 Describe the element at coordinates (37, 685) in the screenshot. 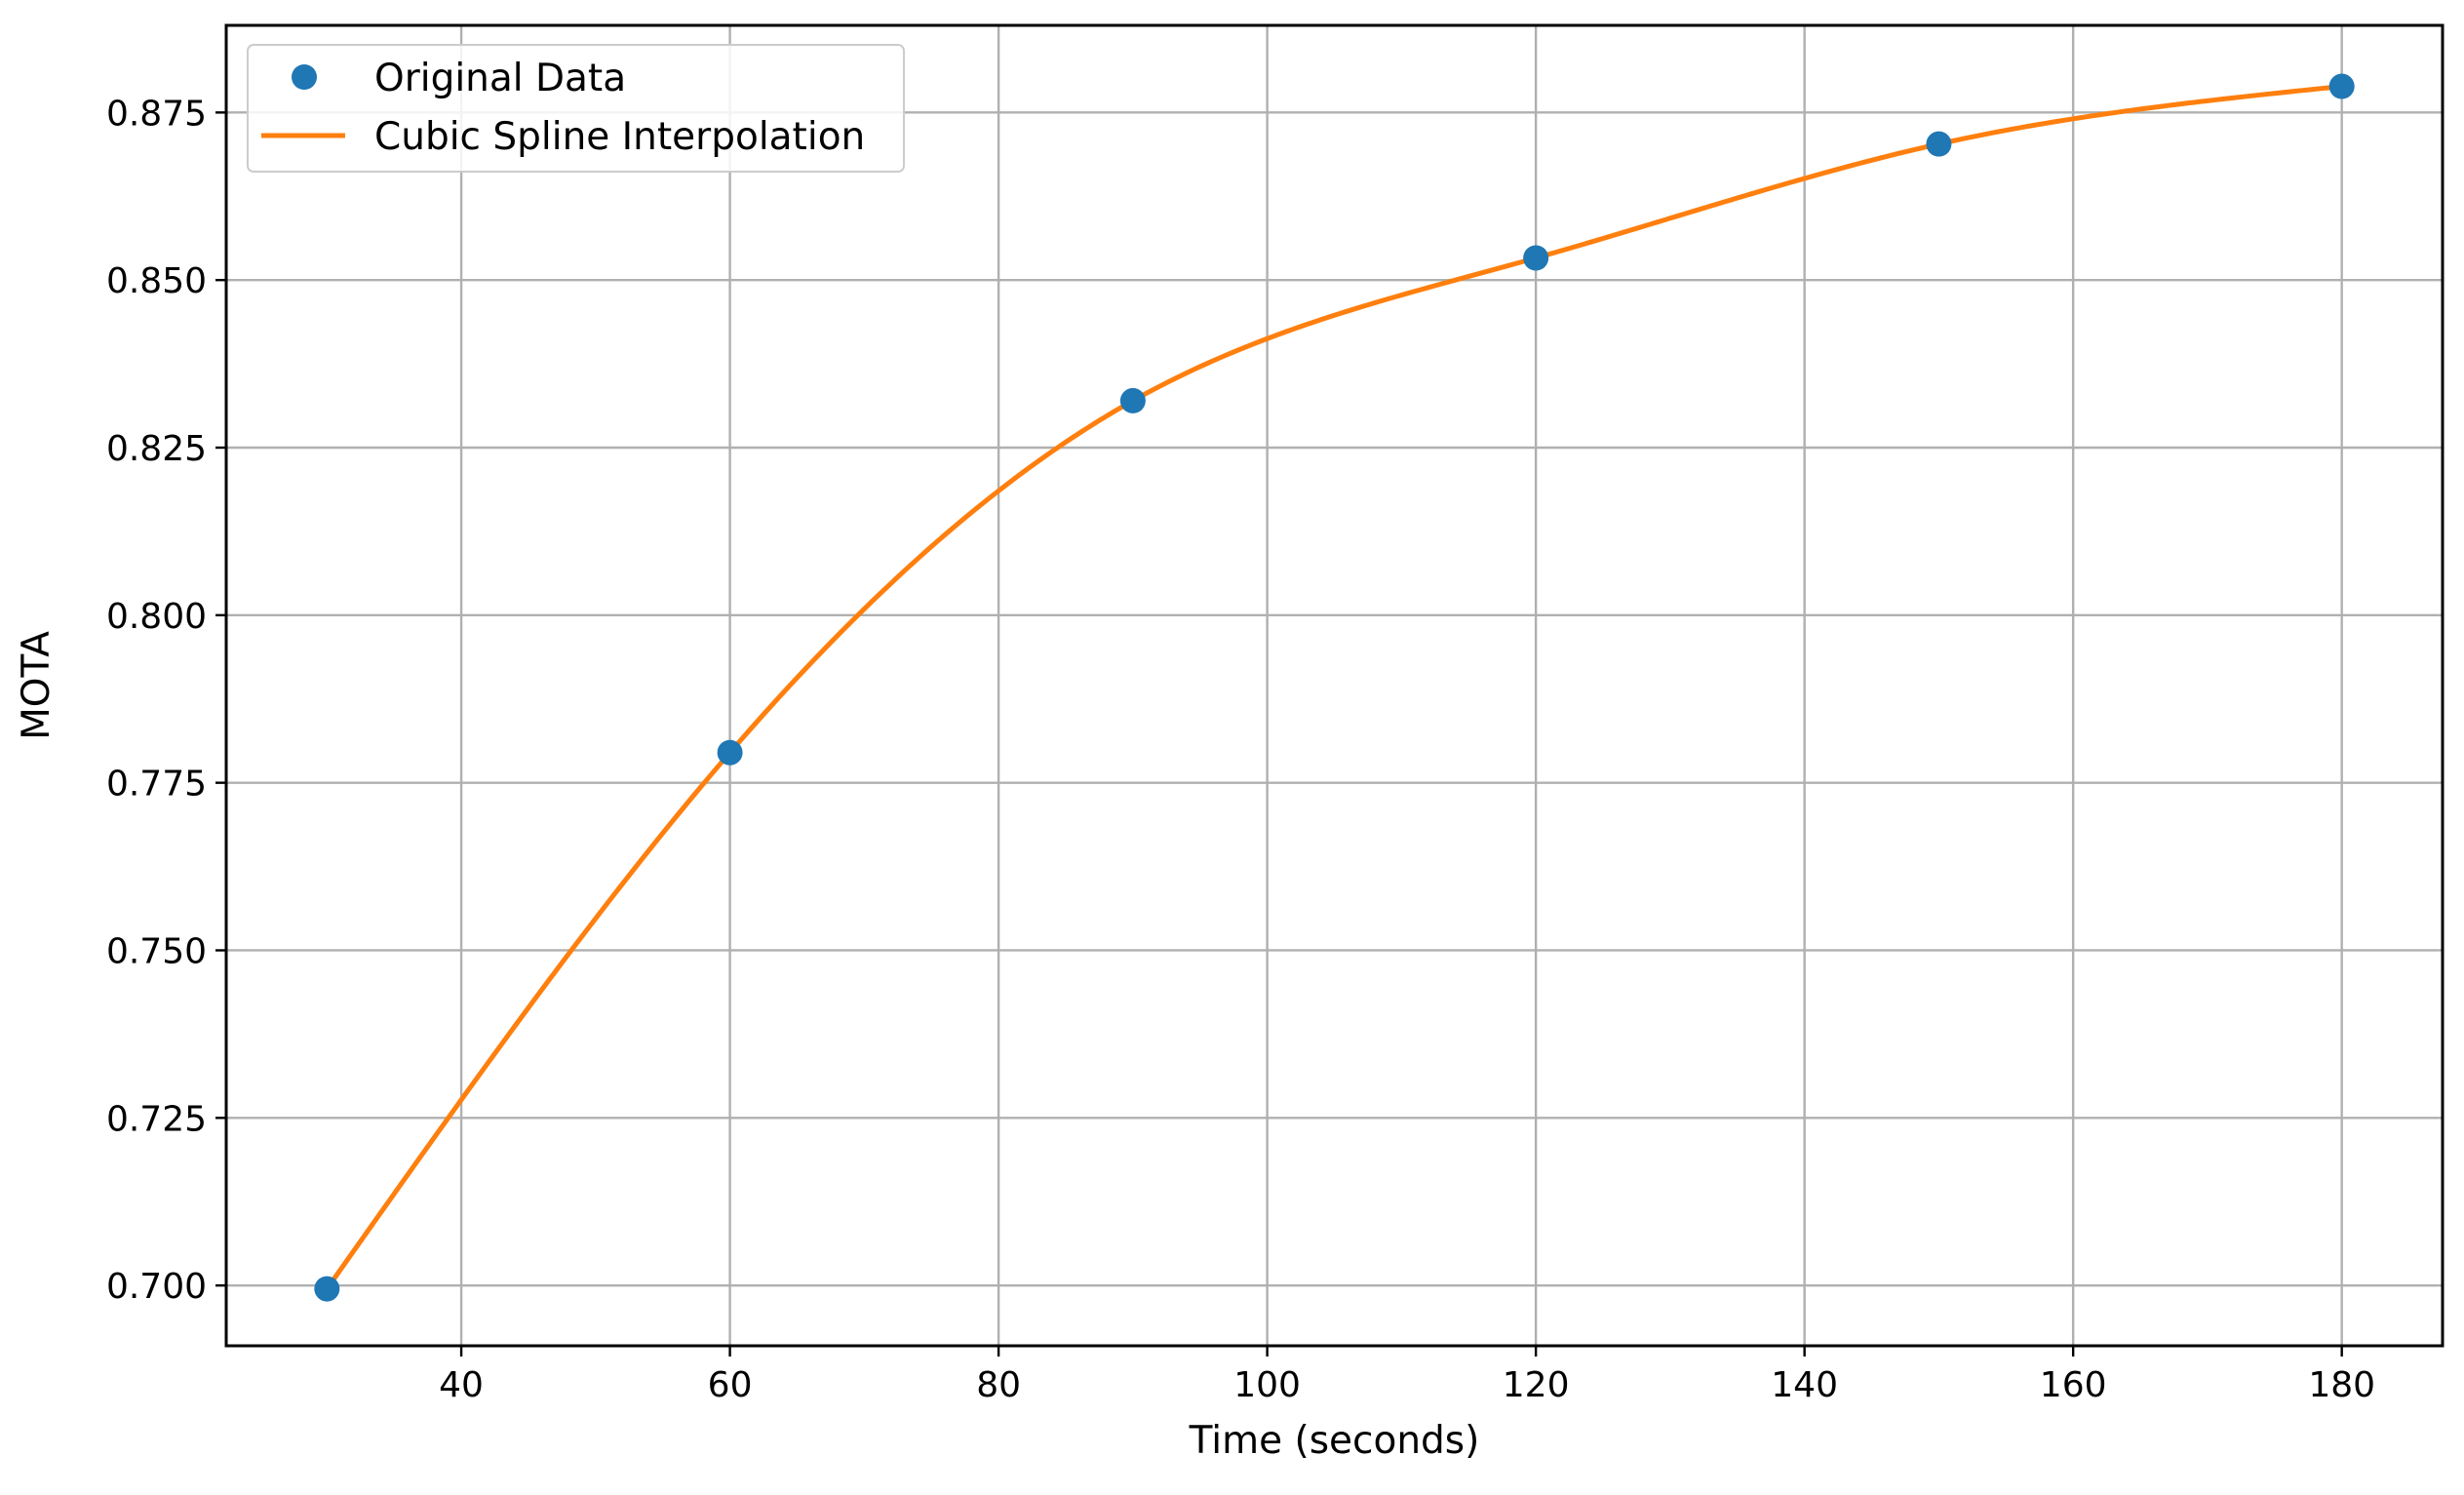

I see `y-axis-label: MOTA` at that location.